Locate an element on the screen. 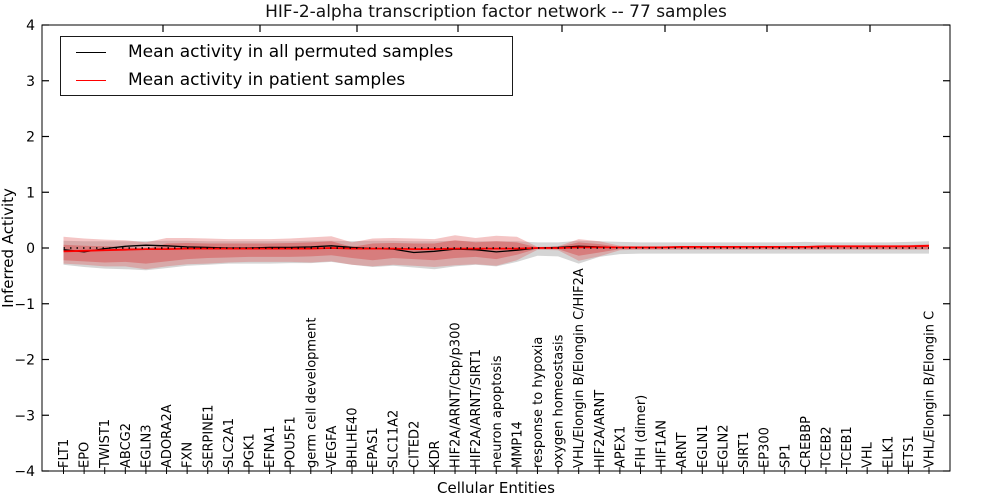  x-tick-label: FIH (dimer) is located at coordinates (641, 431).